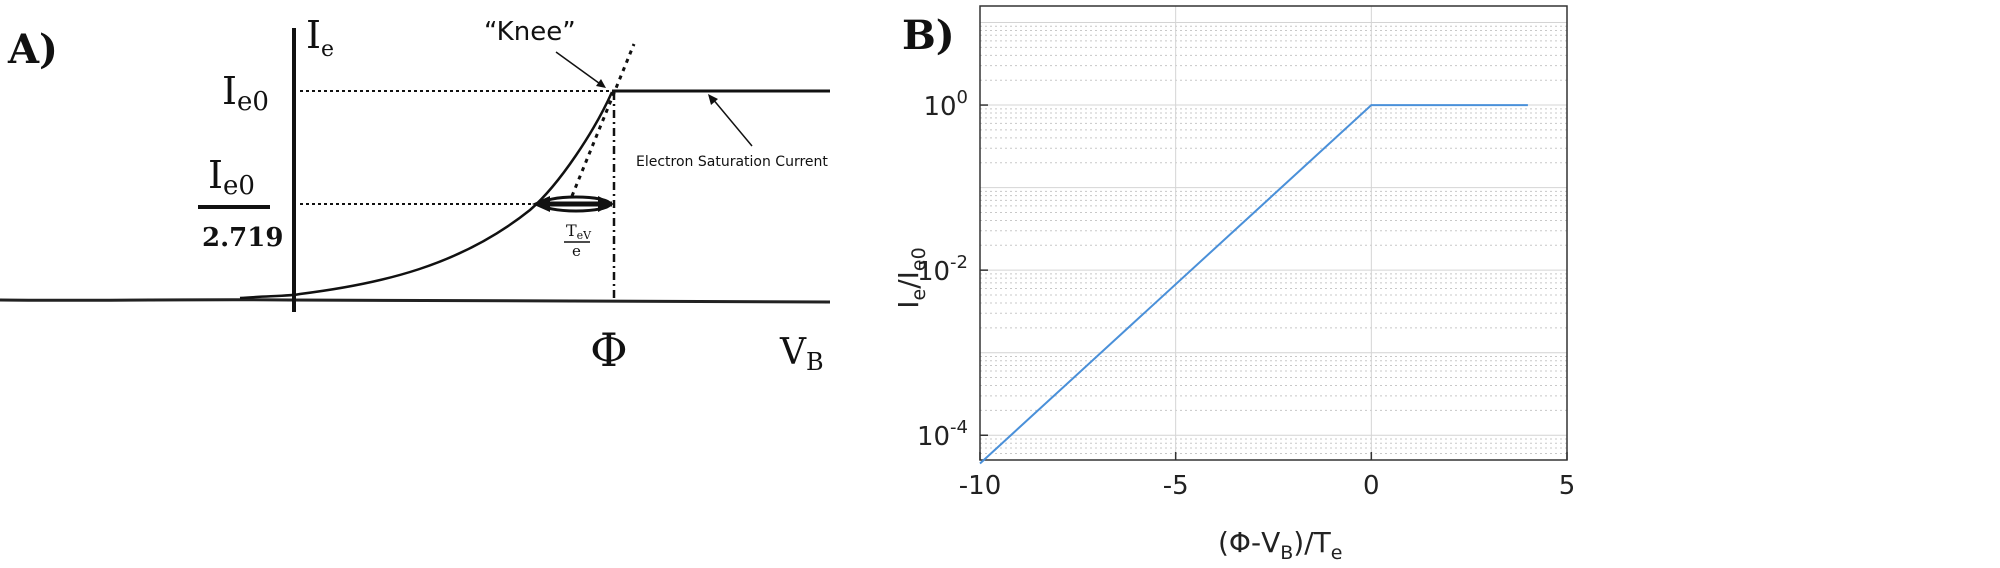 The height and width of the screenshot is (568, 2000). What do you see at coordinates (579, 231) in the screenshot?
I see `tev-numerator: TeV` at bounding box center [579, 231].